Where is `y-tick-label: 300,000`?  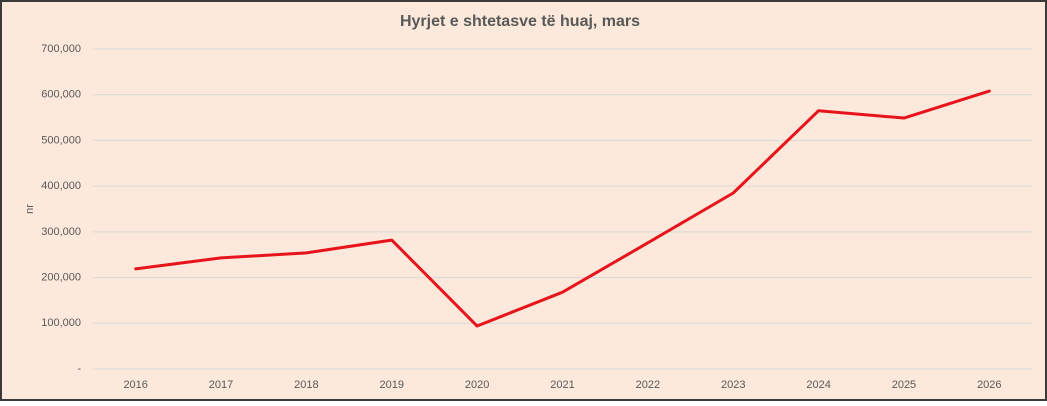 y-tick-label: 300,000 is located at coordinates (61, 232).